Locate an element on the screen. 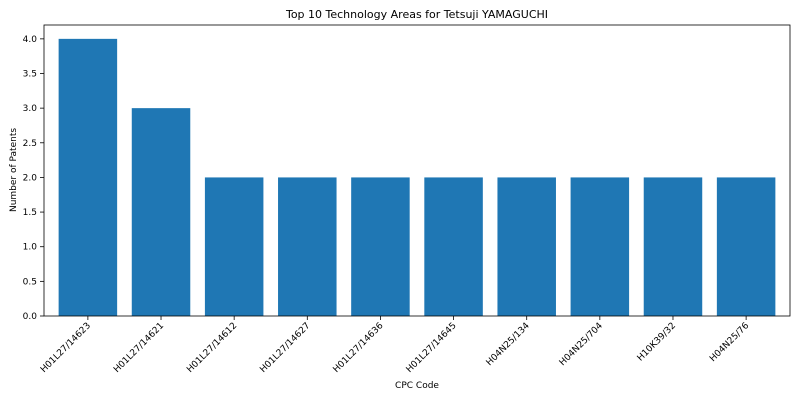  x-tick-label: H01L27/14636 is located at coordinates (359, 348).